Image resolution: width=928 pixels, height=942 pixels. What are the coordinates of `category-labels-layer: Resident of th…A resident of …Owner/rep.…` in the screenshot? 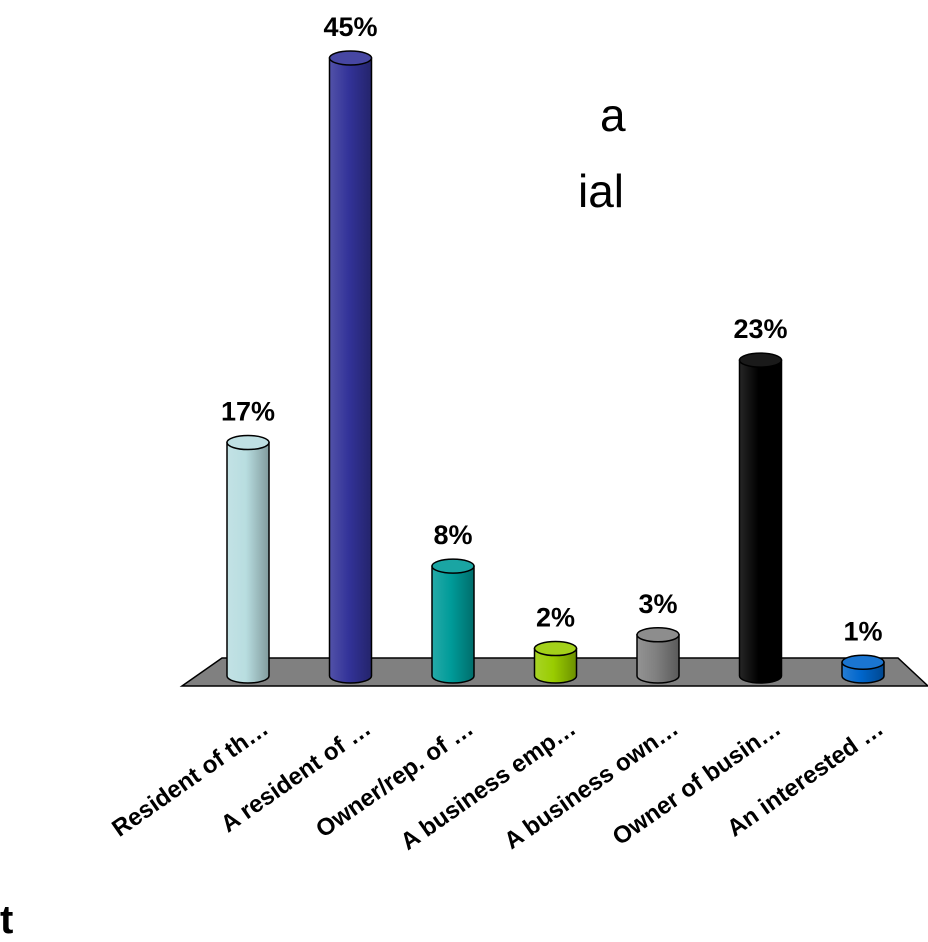 It's located at (497, 785).